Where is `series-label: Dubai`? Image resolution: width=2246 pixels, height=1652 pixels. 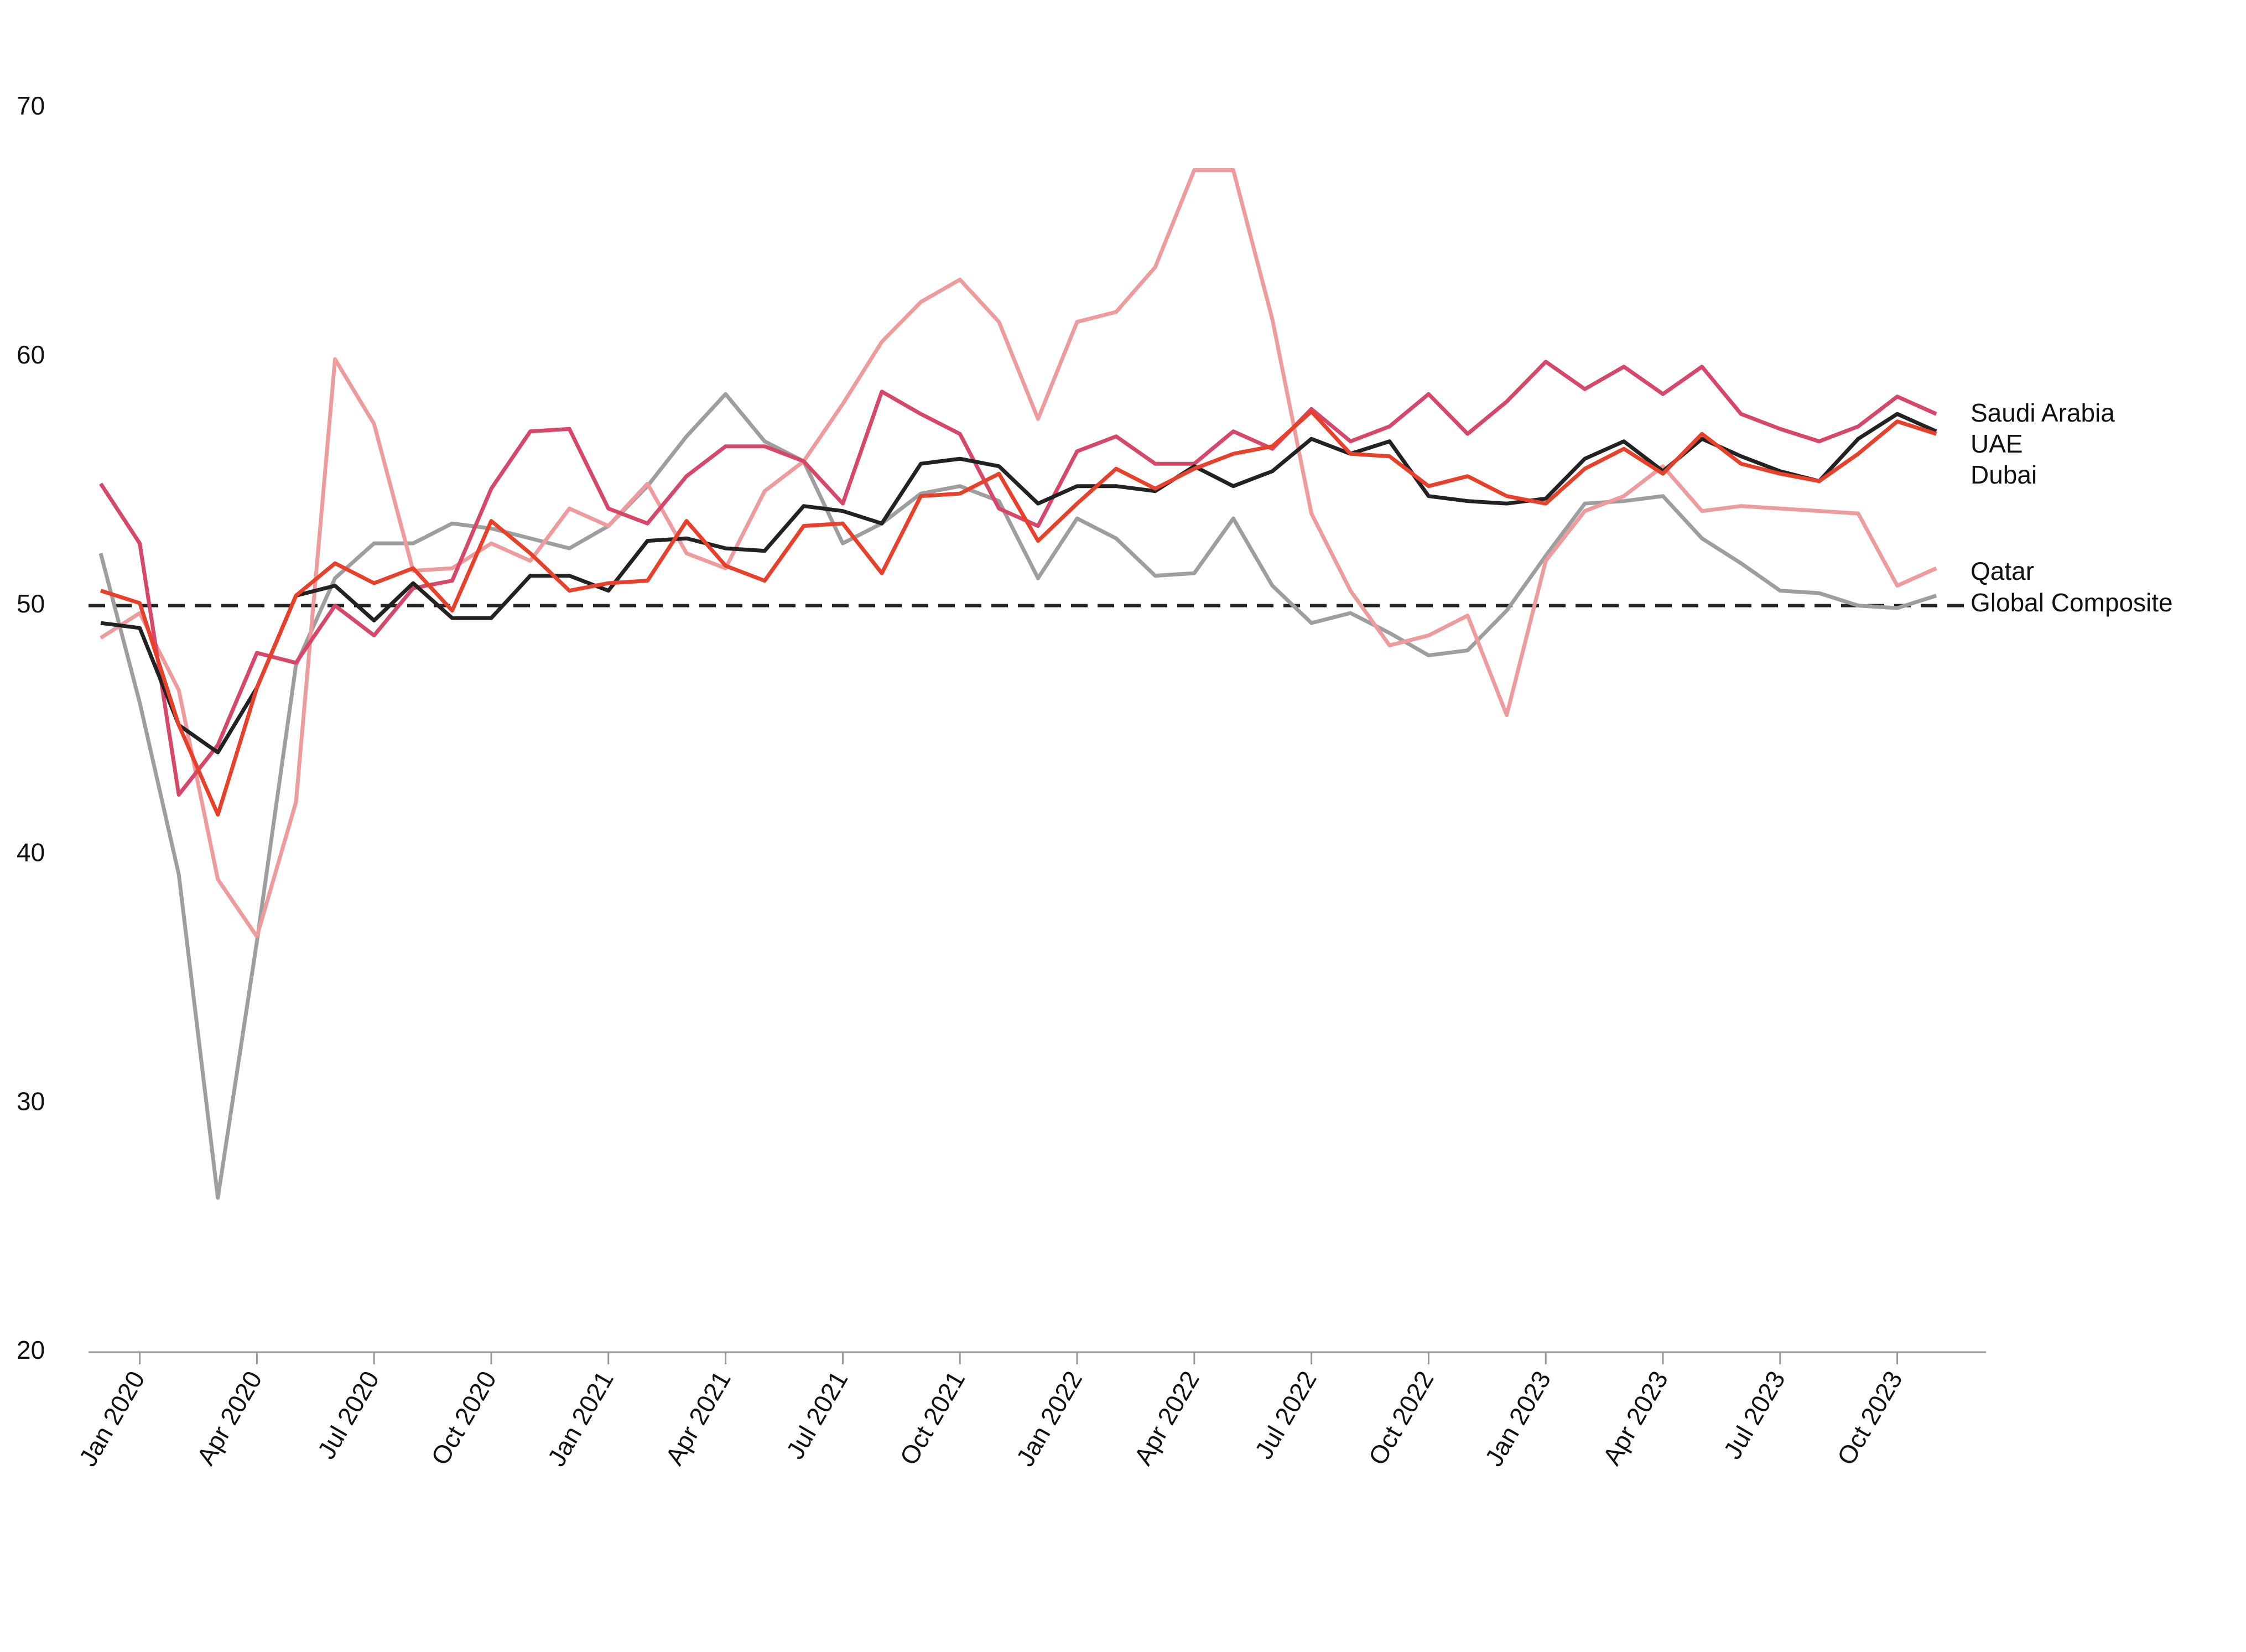
series-label: Dubai is located at coordinates (2004, 474).